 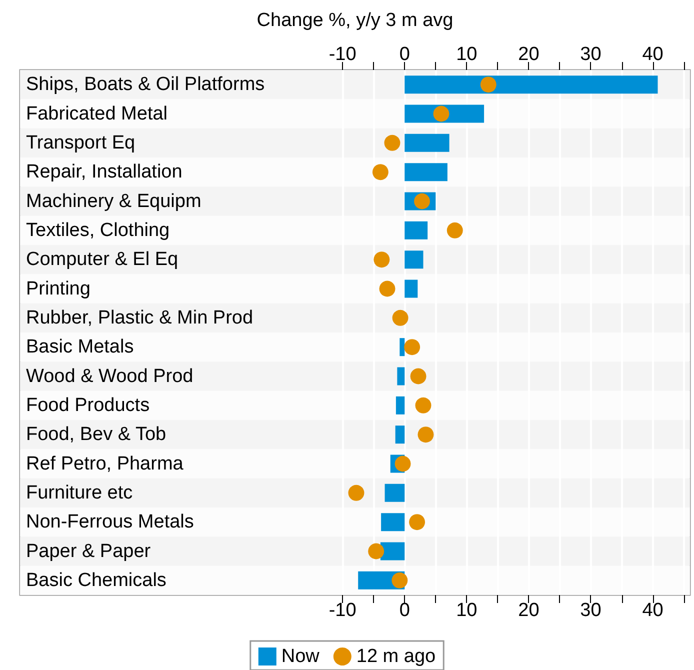 I want to click on y-tick-label: Furniture etc, so click(x=79, y=493).